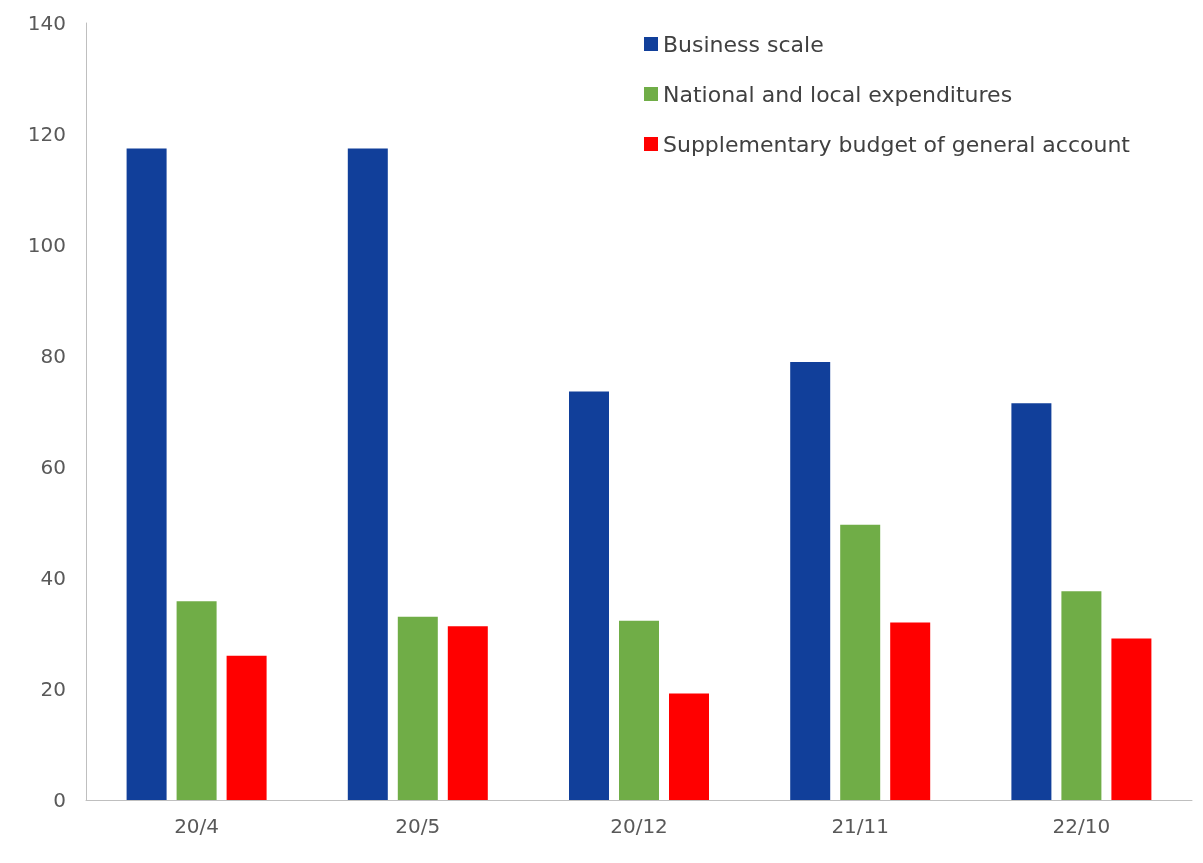 The width and height of the screenshot is (1203, 863). I want to click on x-tick-label: 22/10, so click(1081, 826).